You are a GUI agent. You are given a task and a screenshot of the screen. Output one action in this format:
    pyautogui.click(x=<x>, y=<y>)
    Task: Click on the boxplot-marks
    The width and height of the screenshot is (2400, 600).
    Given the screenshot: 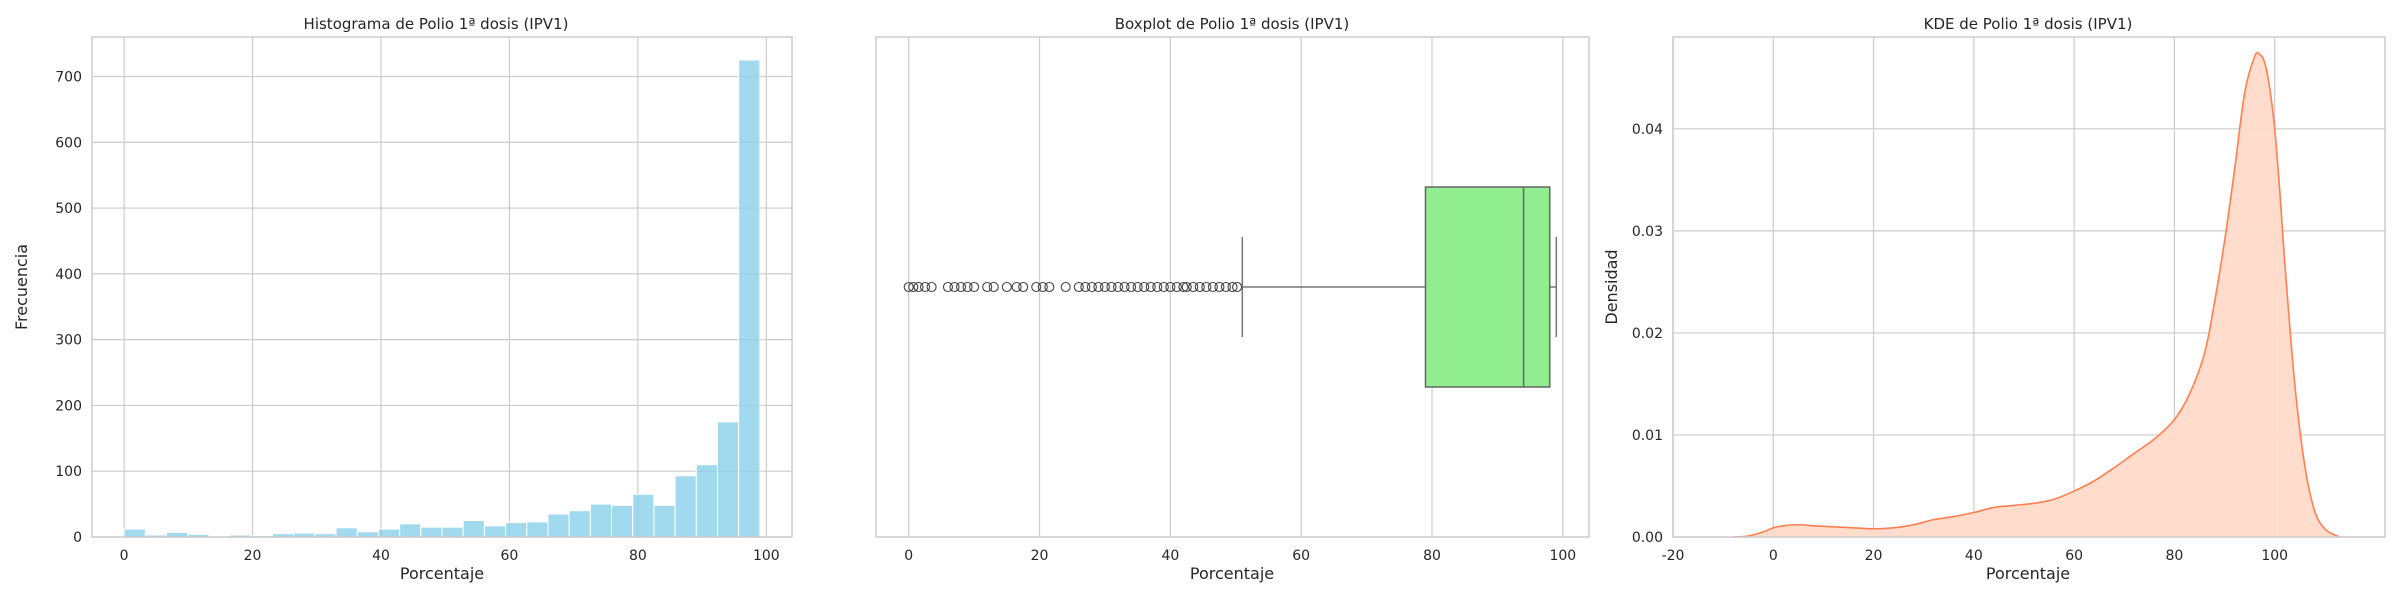 What is the action you would take?
    pyautogui.click(x=1230, y=287)
    